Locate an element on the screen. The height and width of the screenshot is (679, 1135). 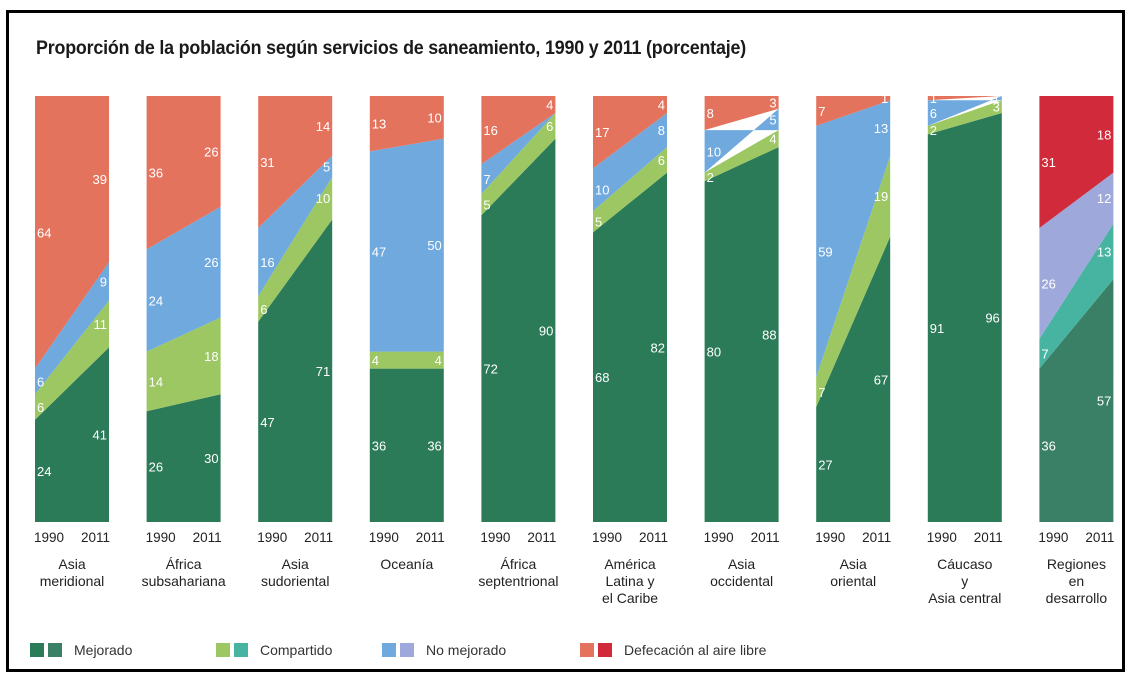
legend-swatch-compartido-alt is located at coordinates (241, 650).